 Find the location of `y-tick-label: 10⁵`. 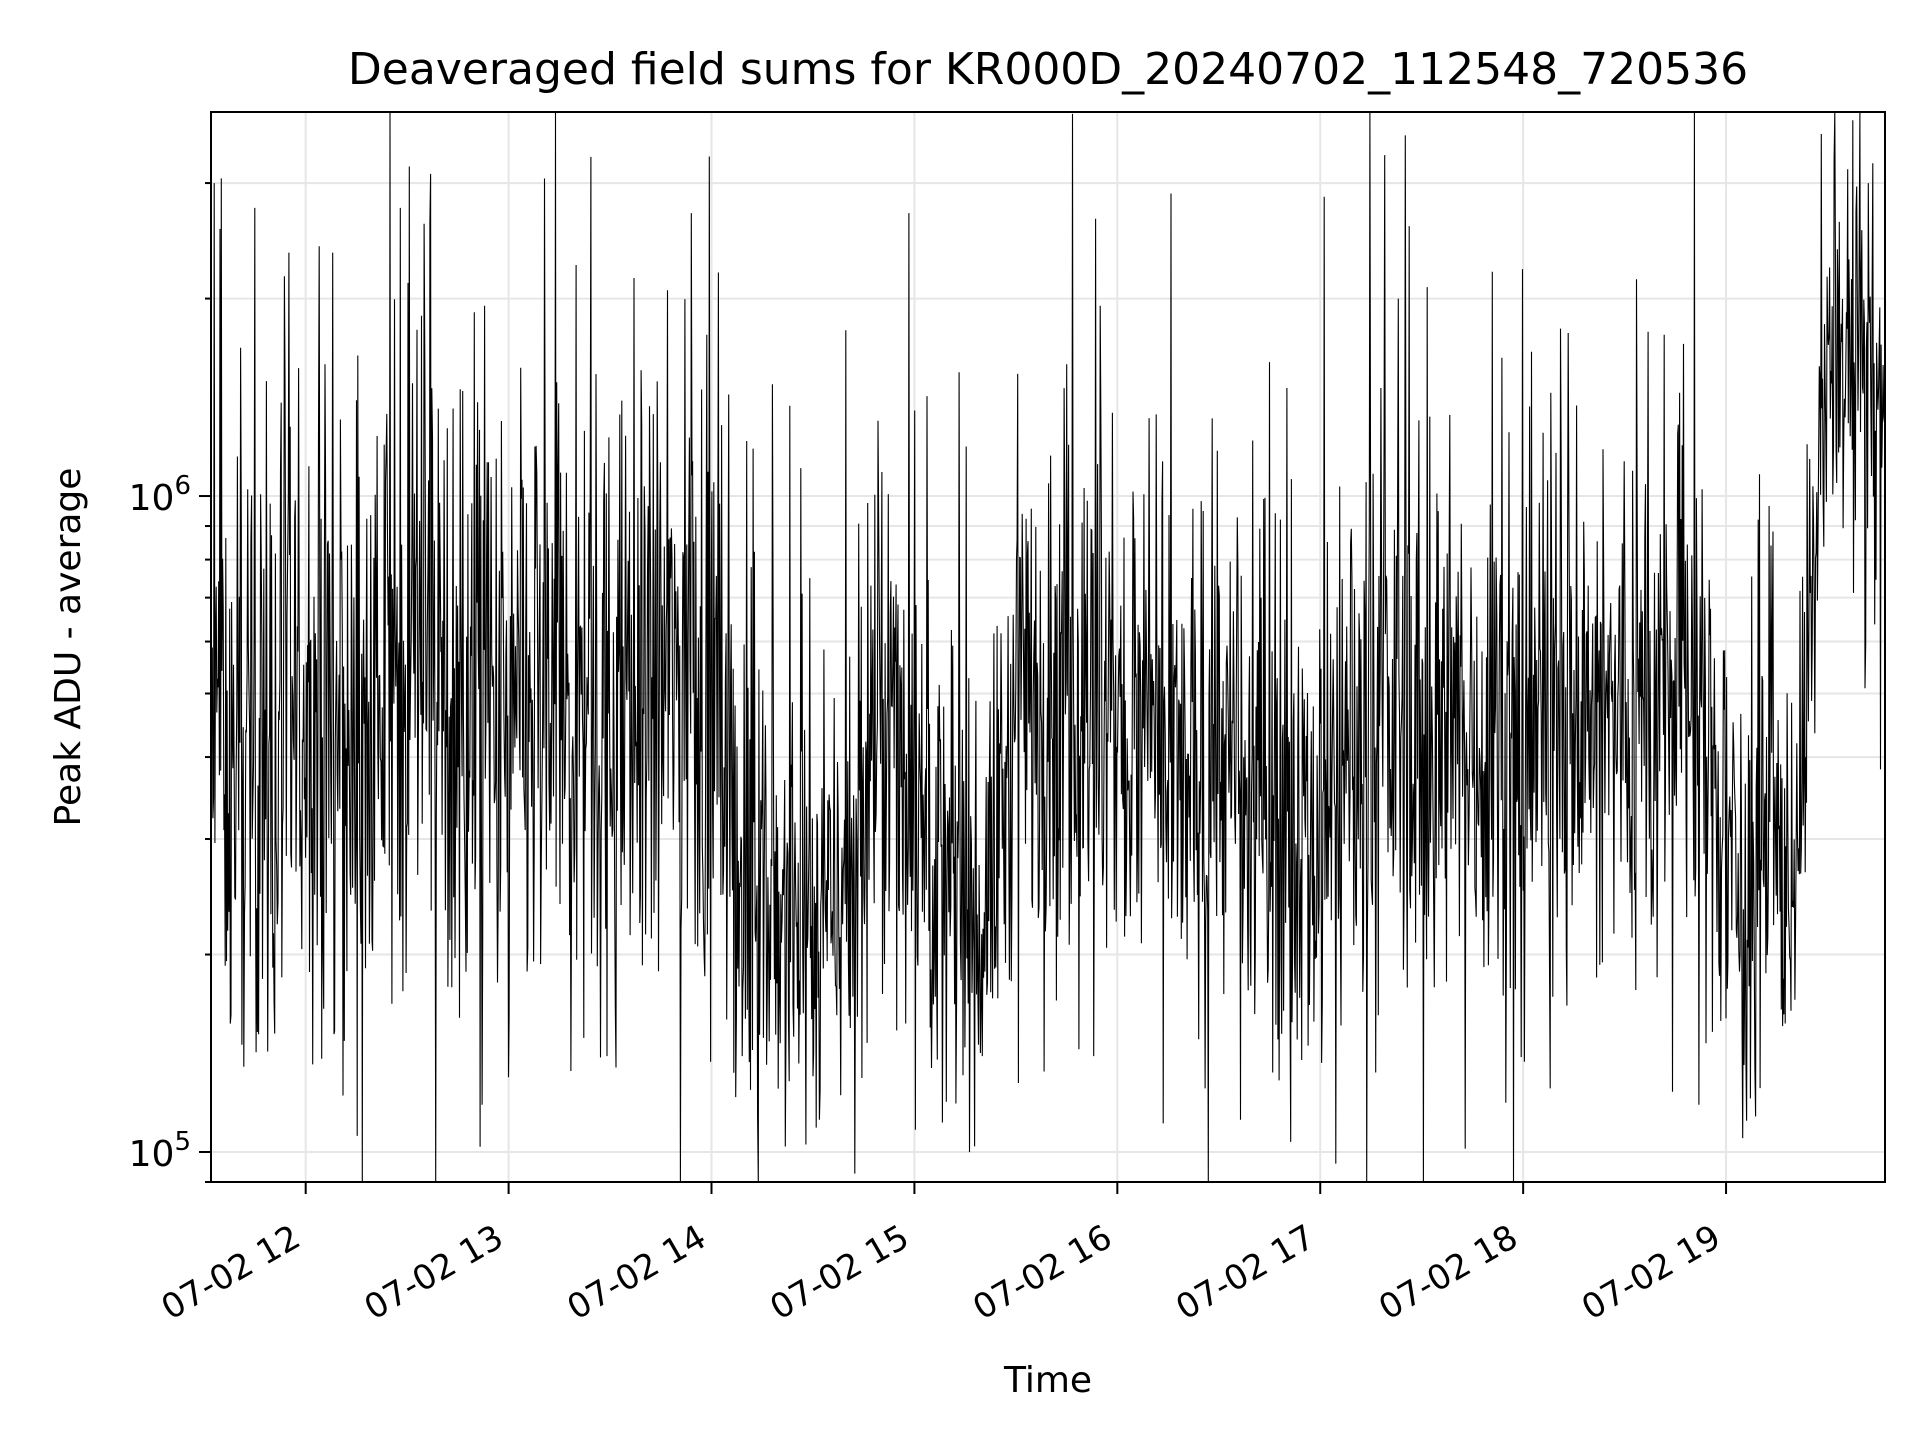

y-tick-label: 10⁵ is located at coordinates (160, 1151).